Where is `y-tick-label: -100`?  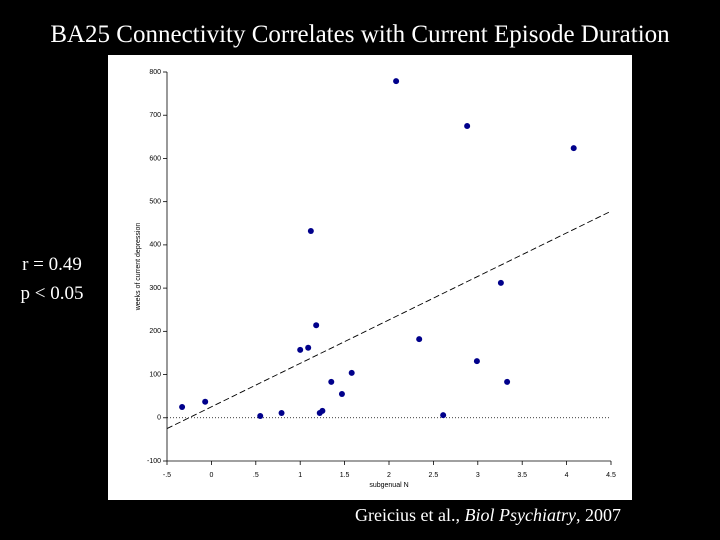 y-tick-label: -100 is located at coordinates (154, 461).